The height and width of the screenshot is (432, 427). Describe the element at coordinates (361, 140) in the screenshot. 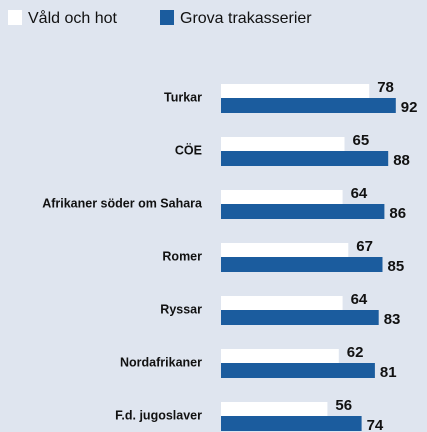

I see `value-label: 65` at that location.